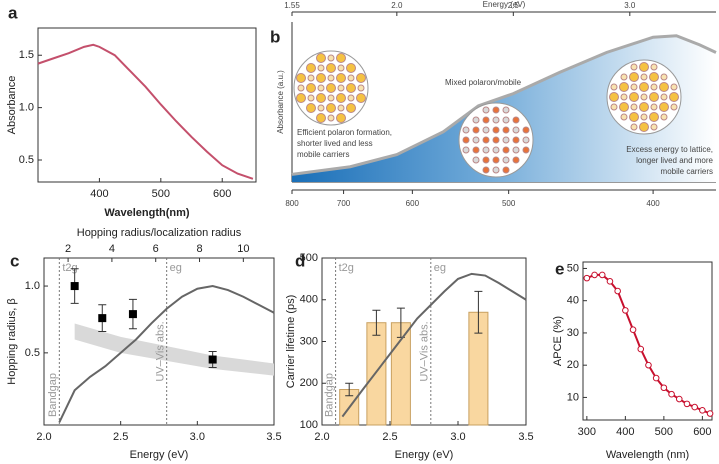  I want to click on annotation: Efficient polaron formation,, so click(344, 132).